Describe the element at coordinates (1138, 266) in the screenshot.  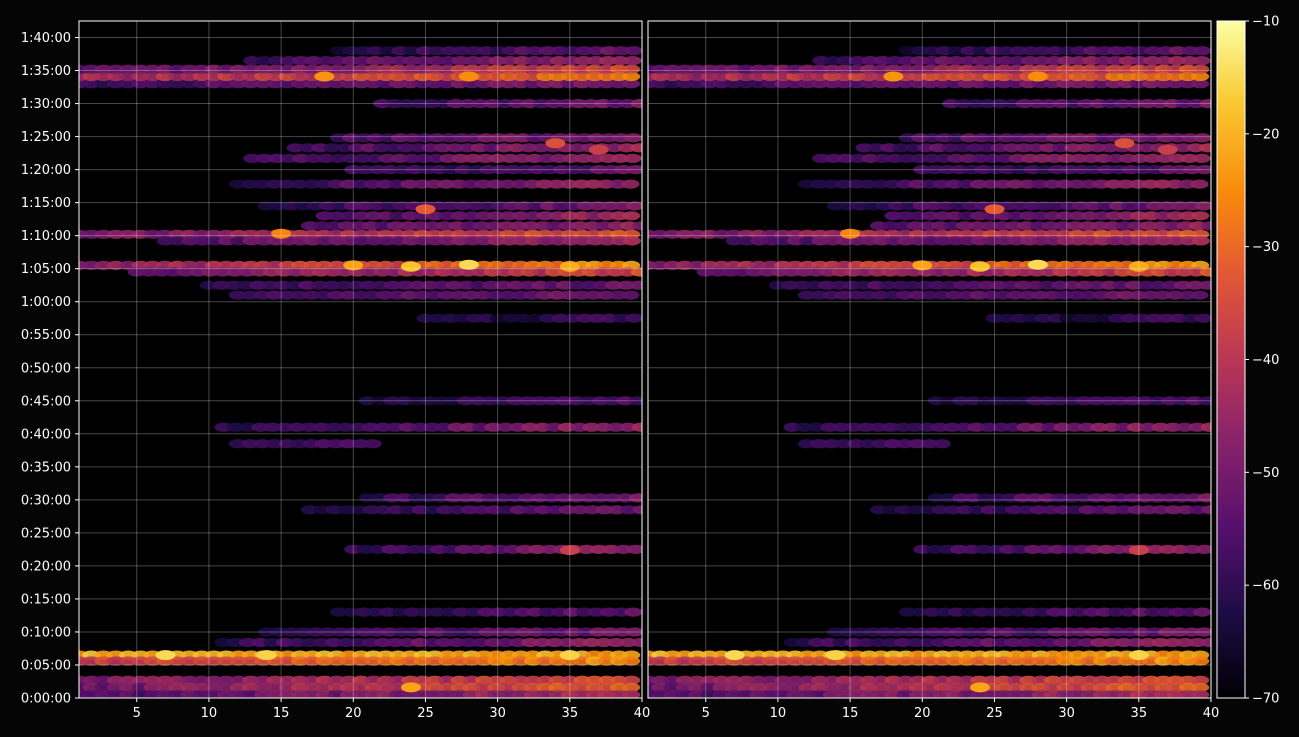
I see `heat-hotspot` at that location.